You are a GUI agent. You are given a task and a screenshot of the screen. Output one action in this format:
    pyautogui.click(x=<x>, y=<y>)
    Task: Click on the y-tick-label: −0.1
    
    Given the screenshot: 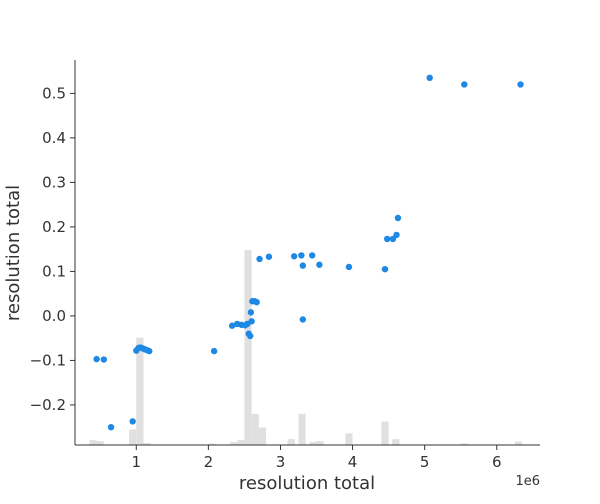 What is the action you would take?
    pyautogui.click(x=48, y=360)
    